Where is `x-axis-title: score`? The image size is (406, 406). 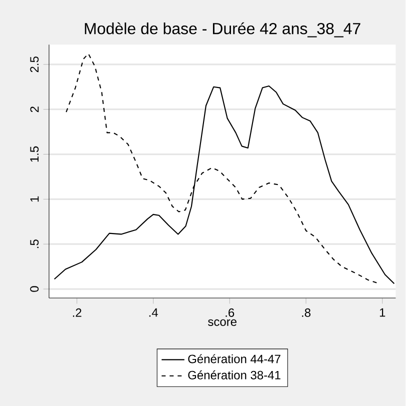 x-axis-title: score is located at coordinates (222, 322).